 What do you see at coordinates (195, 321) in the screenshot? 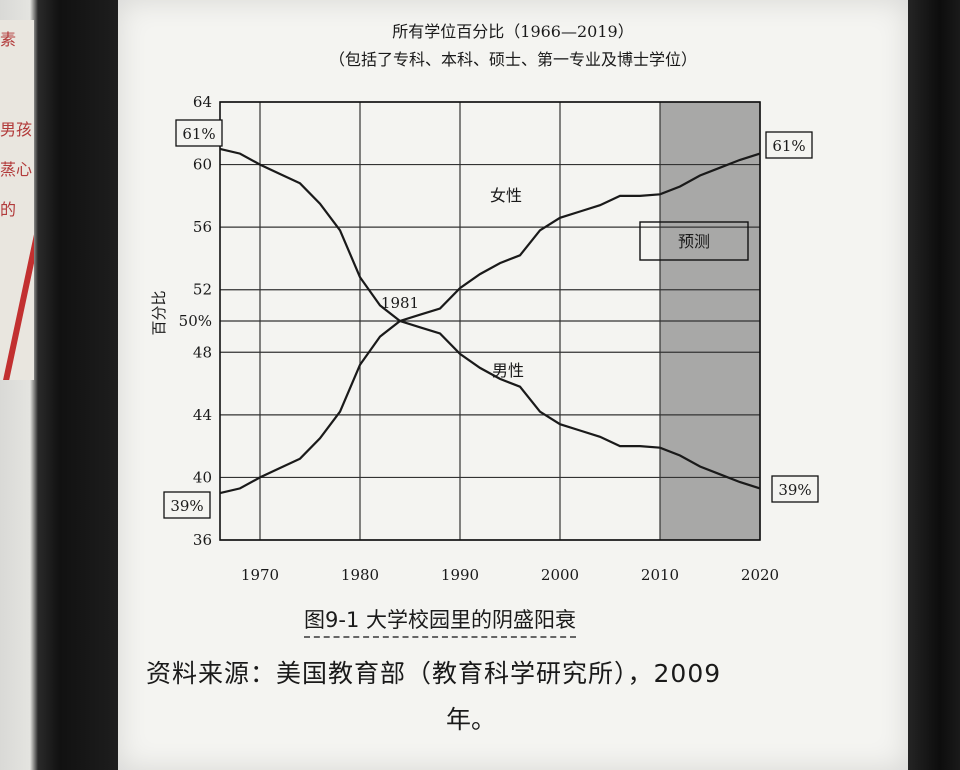
I see `y-tick-label: 50%` at bounding box center [195, 321].